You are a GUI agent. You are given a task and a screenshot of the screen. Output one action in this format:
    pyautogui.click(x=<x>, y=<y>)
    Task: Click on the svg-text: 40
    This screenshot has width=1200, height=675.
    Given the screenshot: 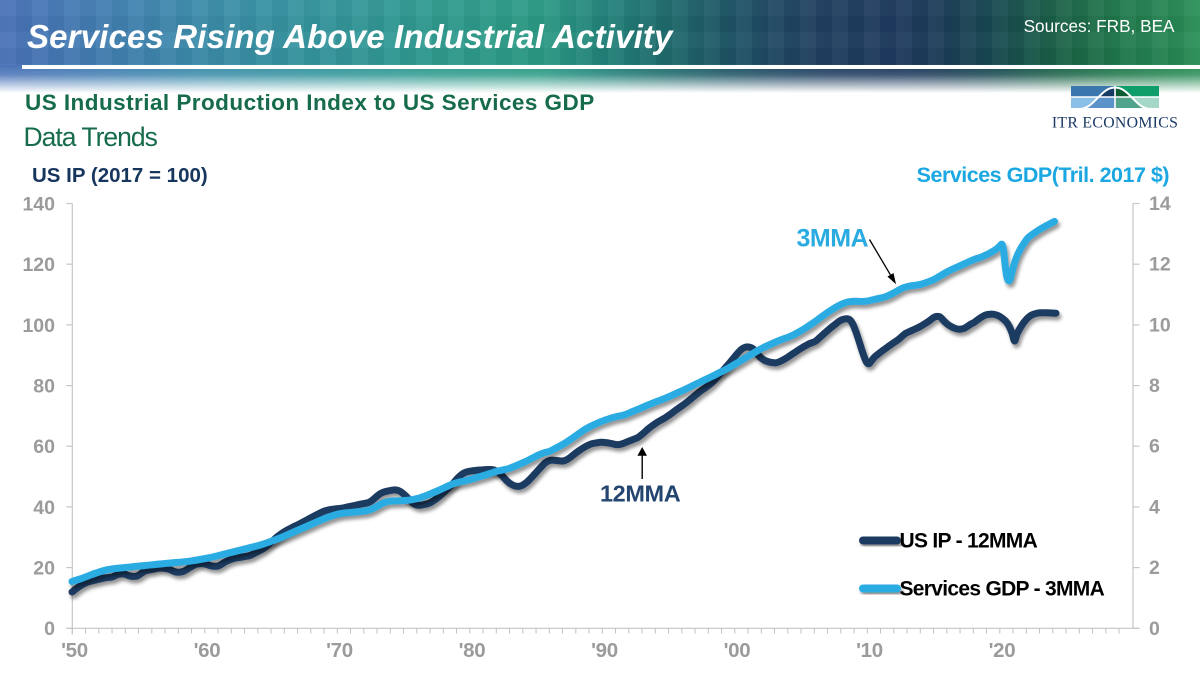 What is the action you would take?
    pyautogui.click(x=44, y=508)
    